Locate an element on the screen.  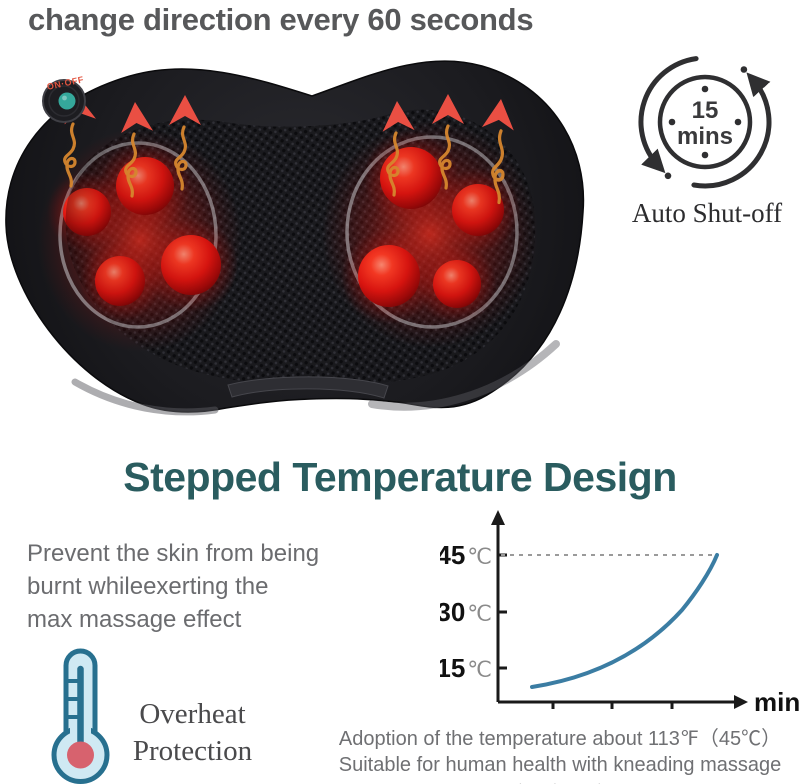
timer-dial is located at coordinates (705, 122).